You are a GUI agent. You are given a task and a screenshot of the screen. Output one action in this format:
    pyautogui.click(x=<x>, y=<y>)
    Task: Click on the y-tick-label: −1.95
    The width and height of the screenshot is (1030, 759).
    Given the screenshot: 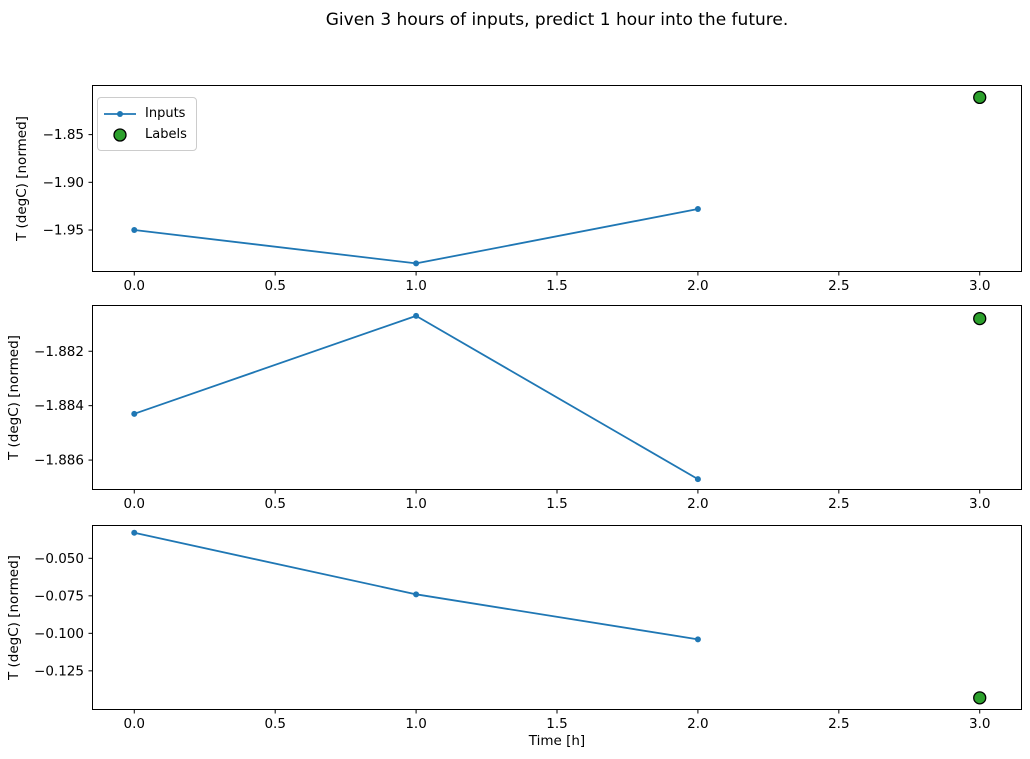 What is the action you would take?
    pyautogui.click(x=63, y=231)
    